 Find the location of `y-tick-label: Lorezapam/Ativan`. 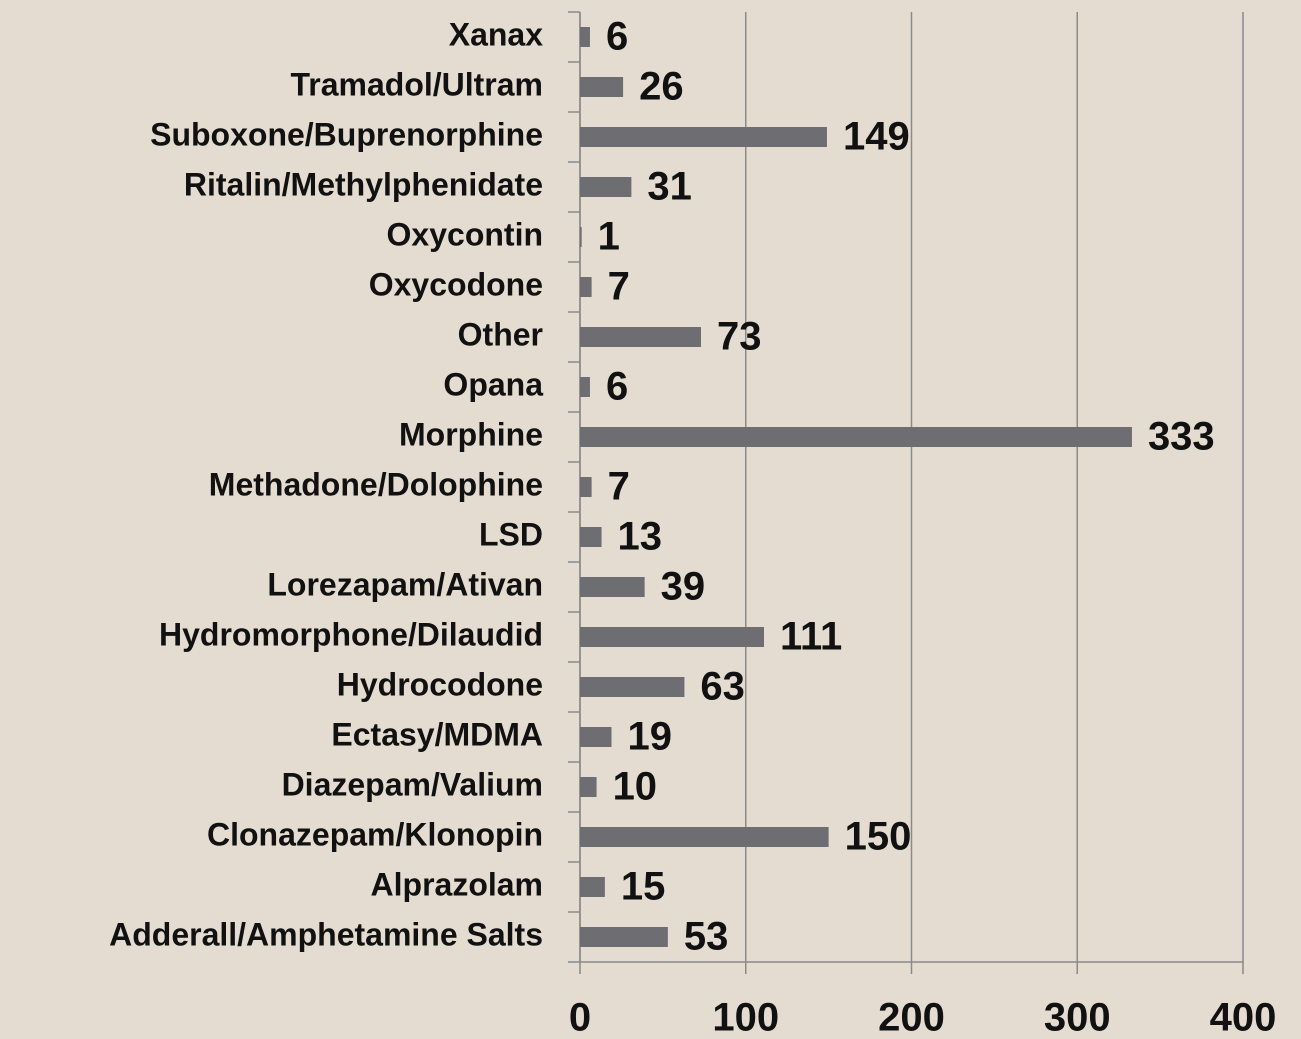

y-tick-label: Lorezapam/Ativan is located at coordinates (405, 584).